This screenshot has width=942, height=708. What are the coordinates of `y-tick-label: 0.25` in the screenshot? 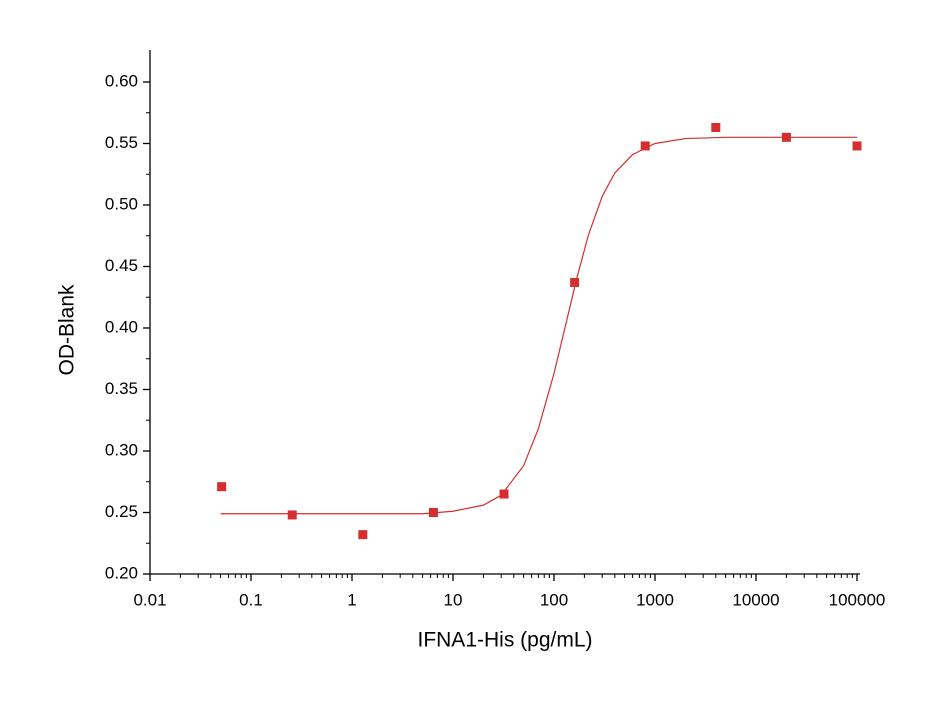 It's located at (121, 511).